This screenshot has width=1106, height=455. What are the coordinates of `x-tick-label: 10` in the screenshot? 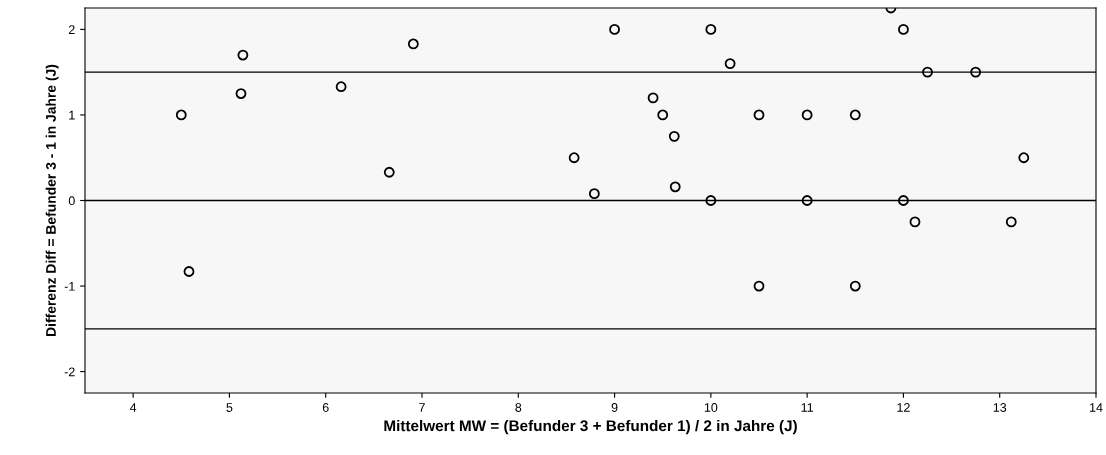 It's located at (711, 407).